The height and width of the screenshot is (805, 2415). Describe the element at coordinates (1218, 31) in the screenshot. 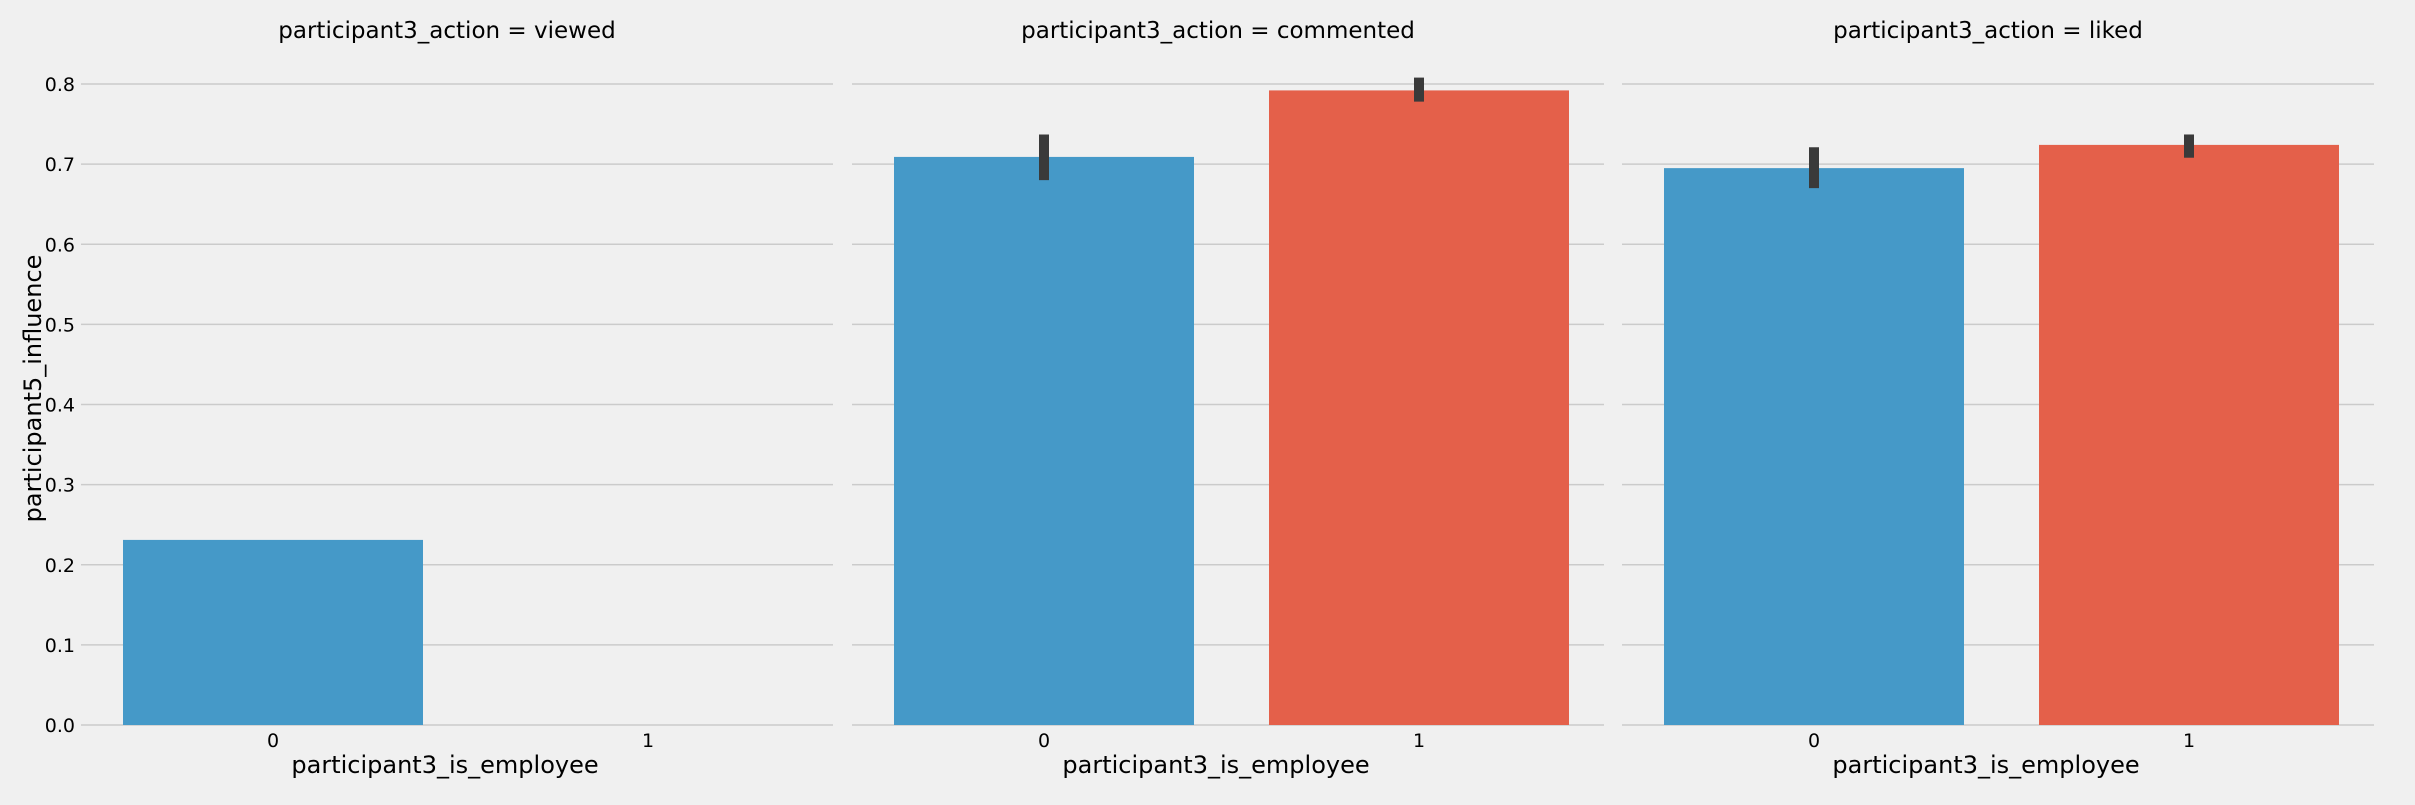

I see `panel-title: participant3_action = commented` at that location.